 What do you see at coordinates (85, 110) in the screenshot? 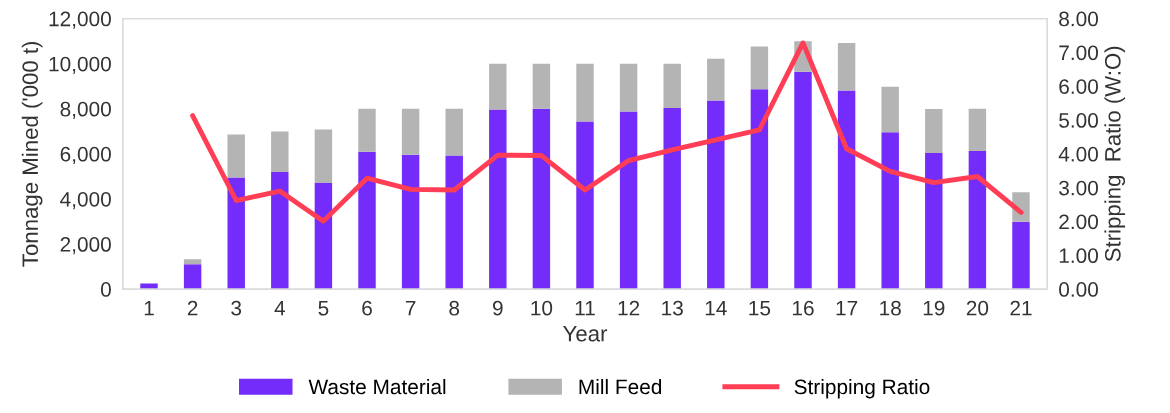
I see `y-tick-label: 8,000` at bounding box center [85, 110].